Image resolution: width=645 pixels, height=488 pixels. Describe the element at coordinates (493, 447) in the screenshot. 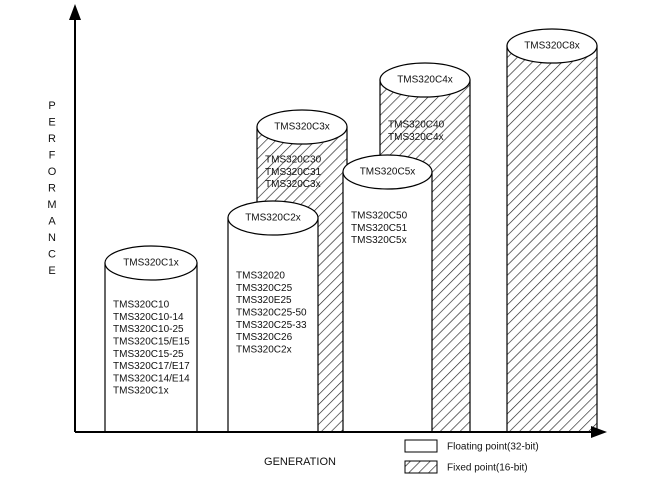

I see `legend-label: Floating point(32-bit)` at that location.